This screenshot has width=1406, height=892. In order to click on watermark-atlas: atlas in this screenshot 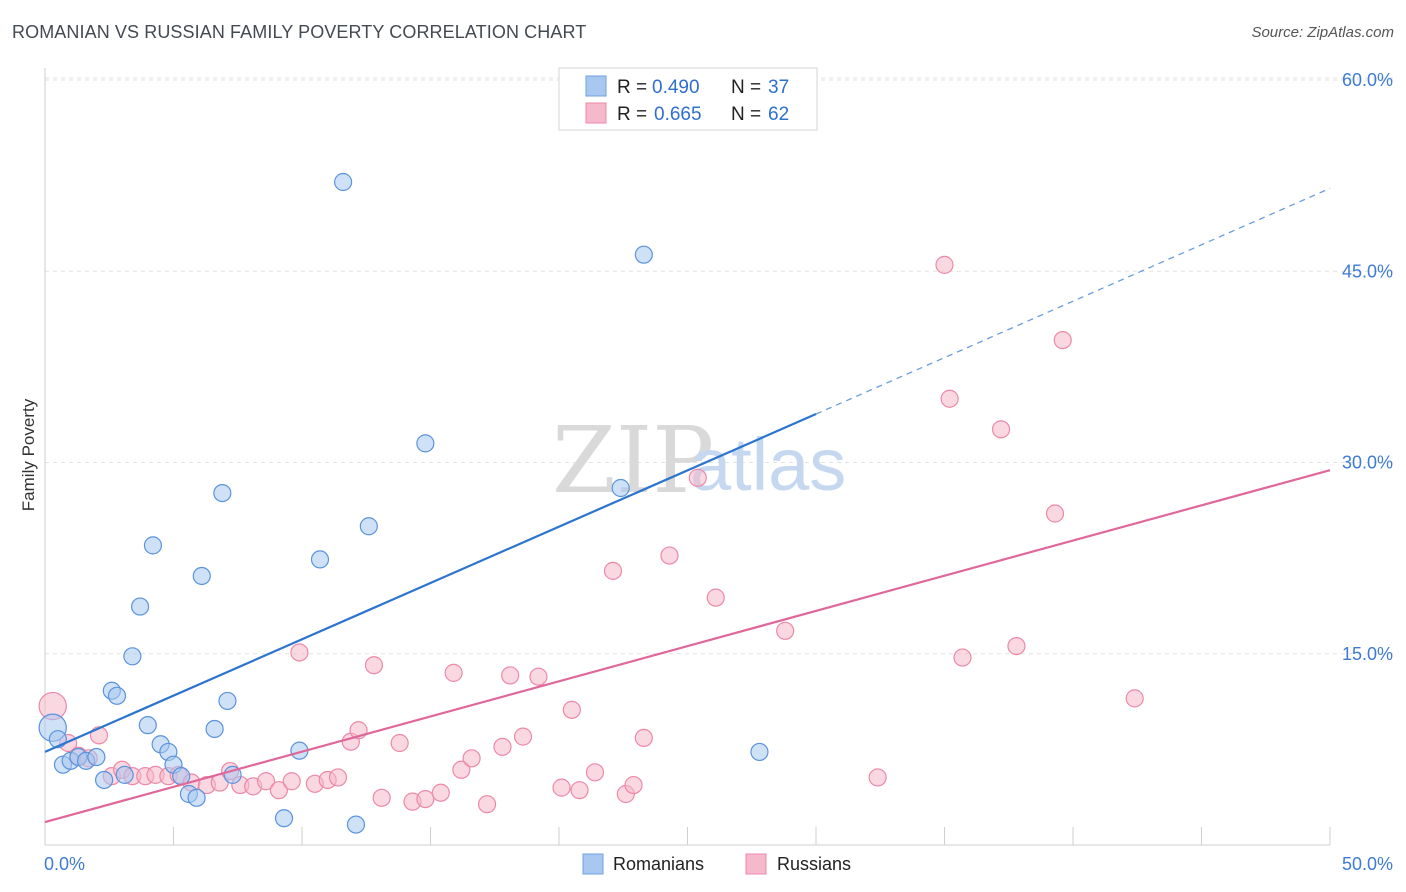, I will do `click(768, 464)`.